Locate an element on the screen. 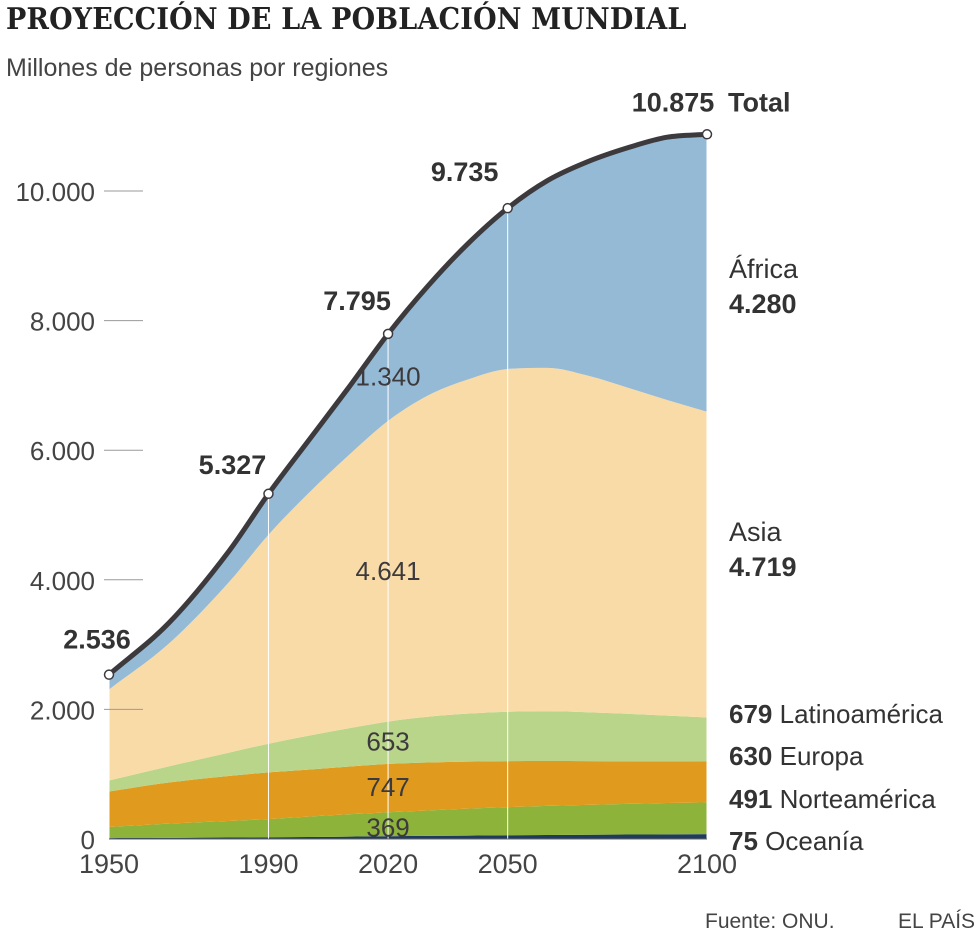 The height and width of the screenshot is (945, 980). end-label-value-oceania: 75 is located at coordinates (743, 841).